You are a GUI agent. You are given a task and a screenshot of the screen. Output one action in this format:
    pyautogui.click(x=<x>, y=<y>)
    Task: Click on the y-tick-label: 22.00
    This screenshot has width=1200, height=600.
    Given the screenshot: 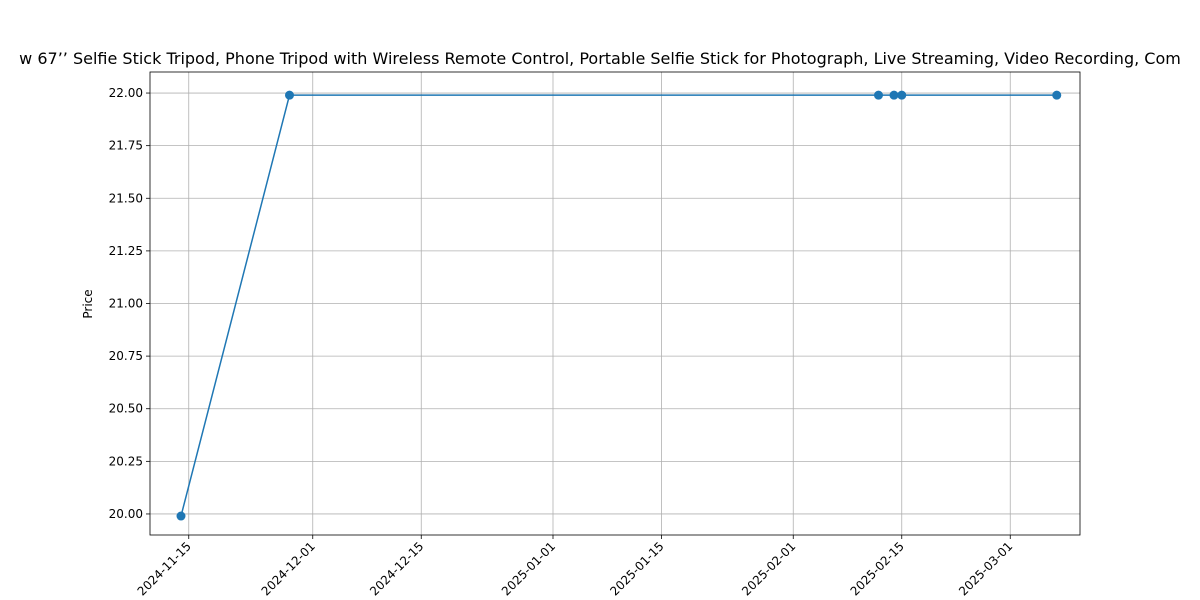 What is the action you would take?
    pyautogui.click(x=126, y=93)
    